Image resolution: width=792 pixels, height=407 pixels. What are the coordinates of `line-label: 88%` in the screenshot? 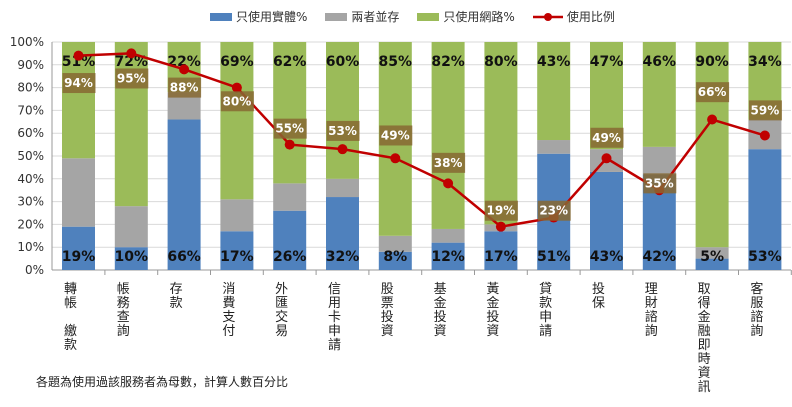 It's located at (184, 88).